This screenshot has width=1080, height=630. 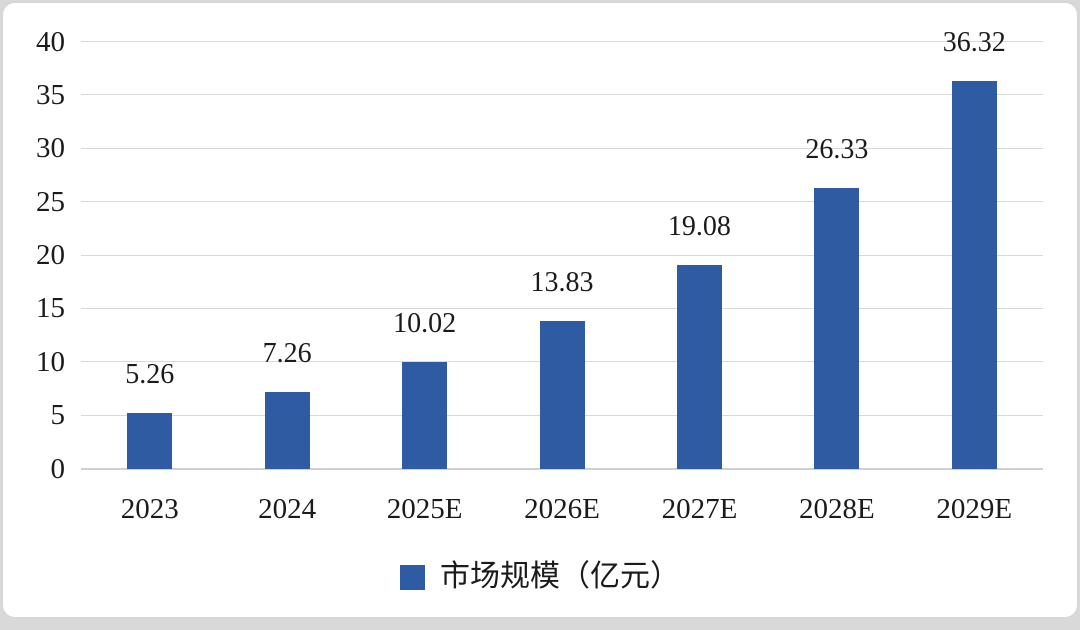 What do you see at coordinates (150, 440) in the screenshot?
I see `bar-2023` at bounding box center [150, 440].